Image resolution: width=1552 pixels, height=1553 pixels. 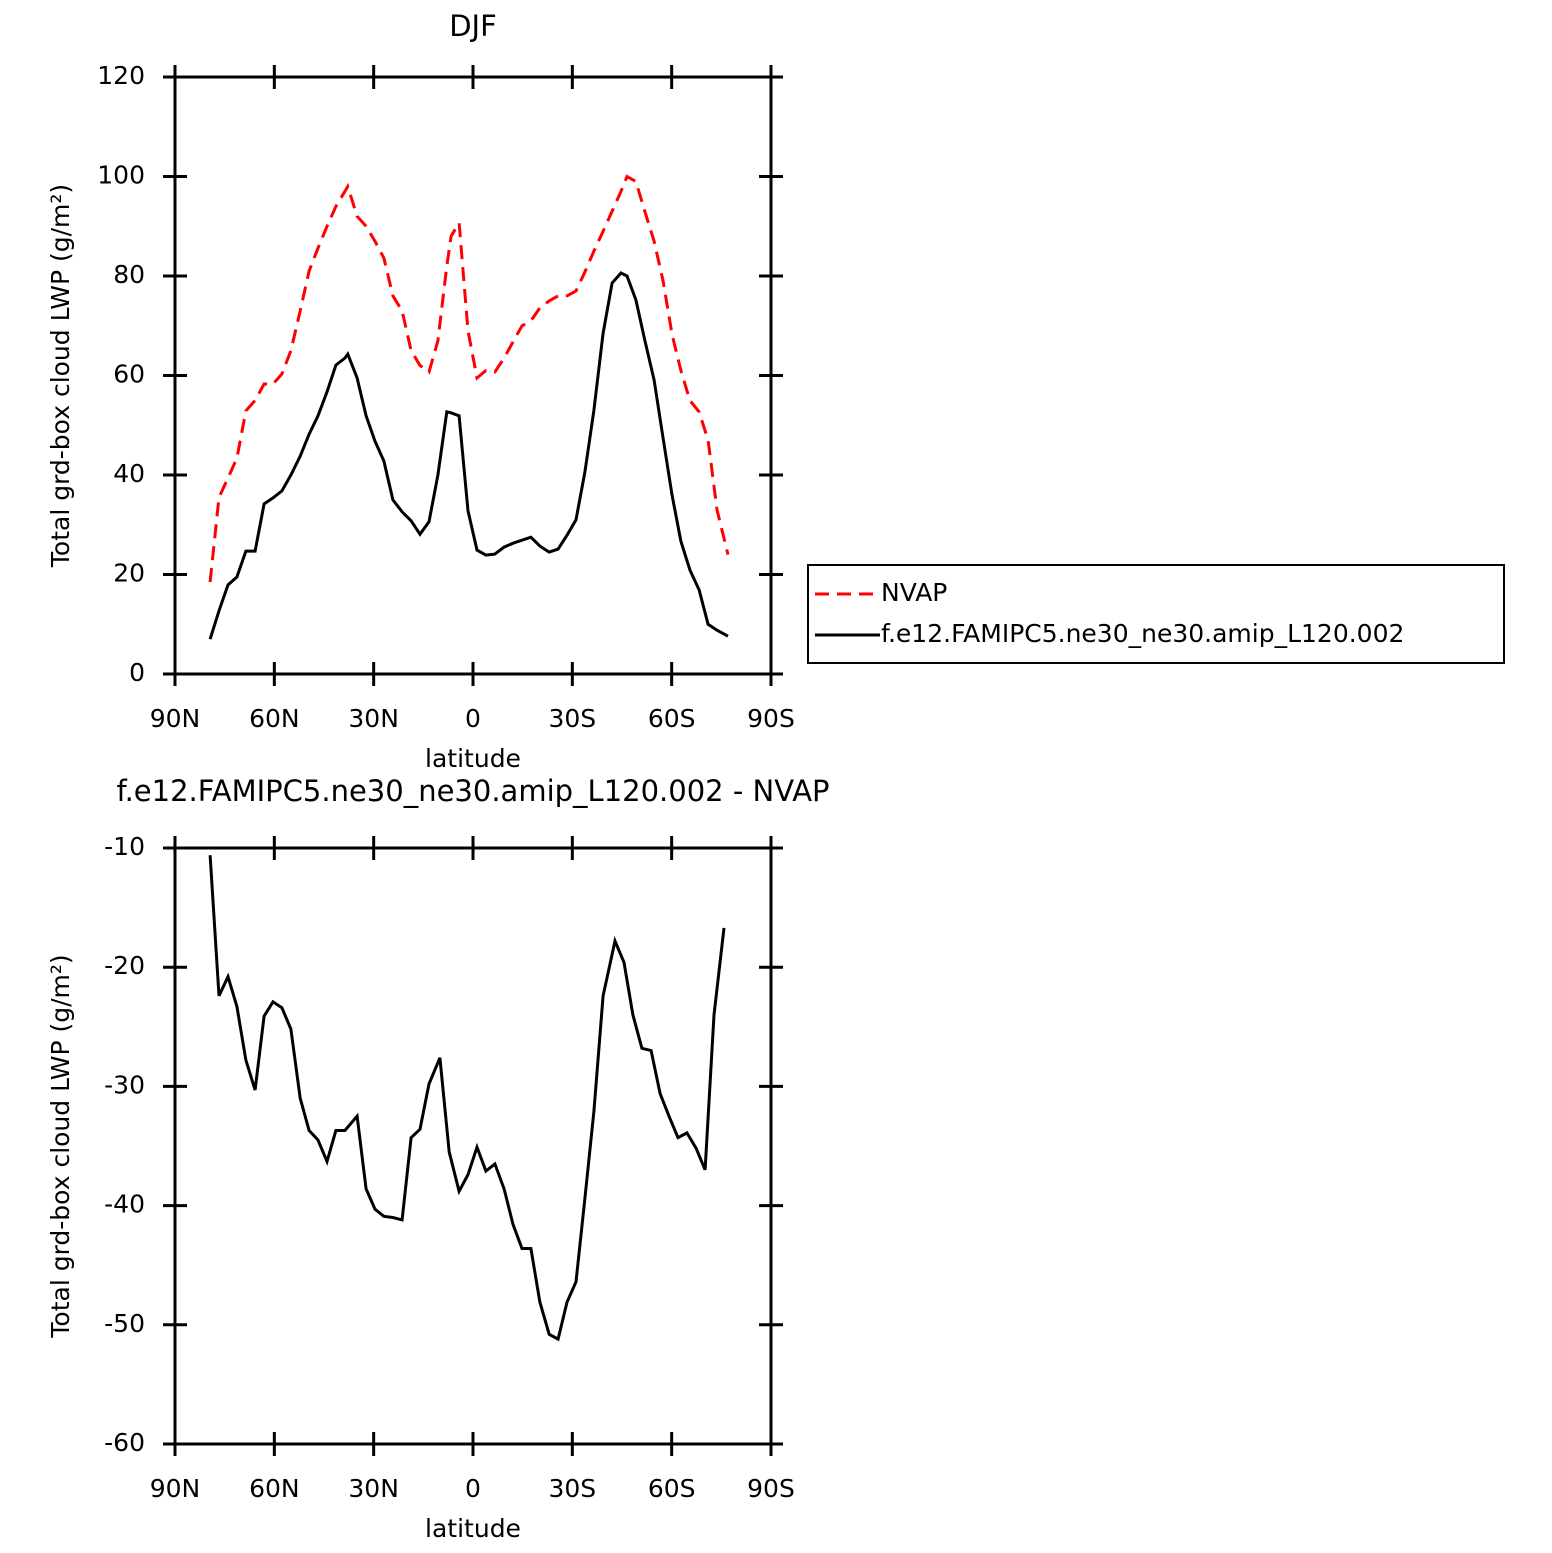 I want to click on y-tick-label: 120, so click(x=121, y=75).